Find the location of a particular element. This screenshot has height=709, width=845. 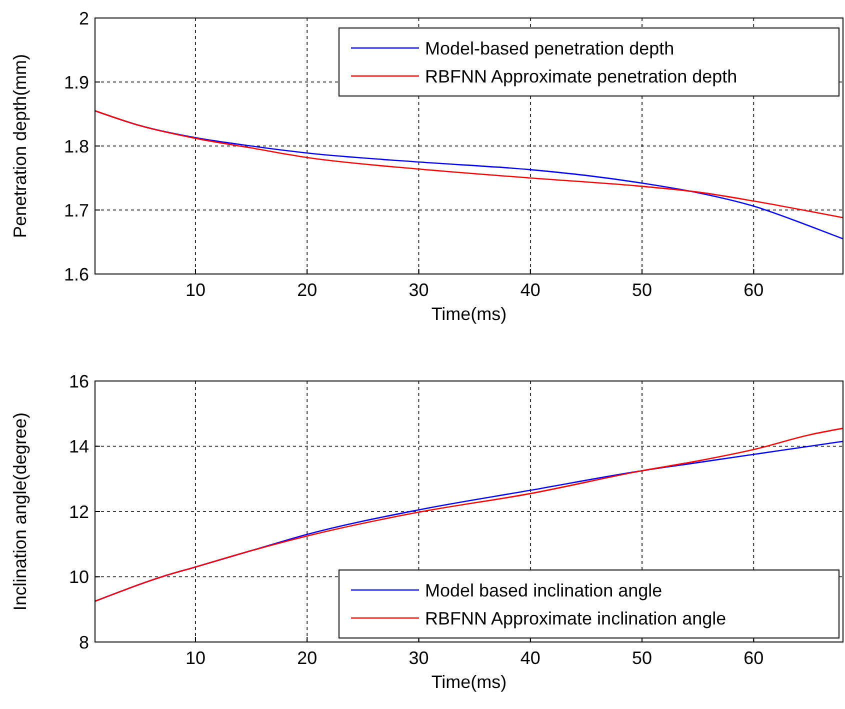

y-tick-label: 14 is located at coordinates (78, 446).